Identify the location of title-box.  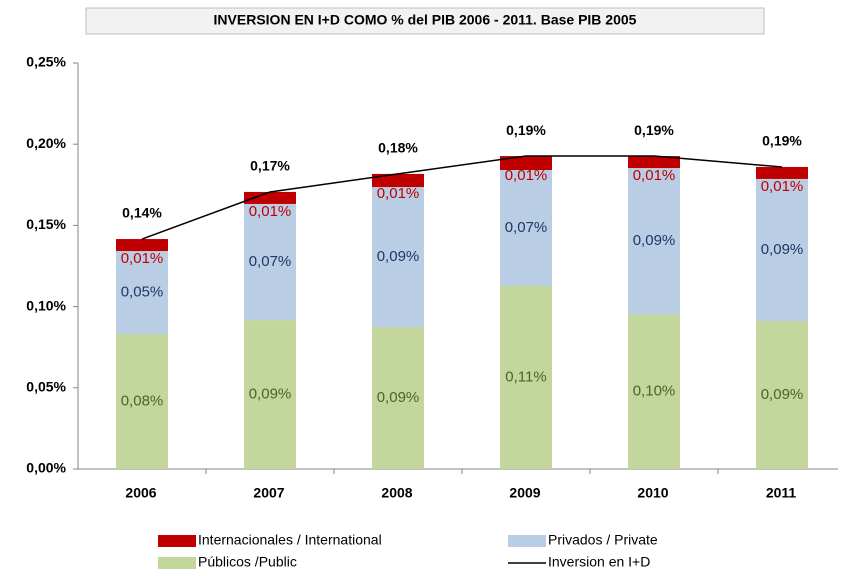
(425, 21).